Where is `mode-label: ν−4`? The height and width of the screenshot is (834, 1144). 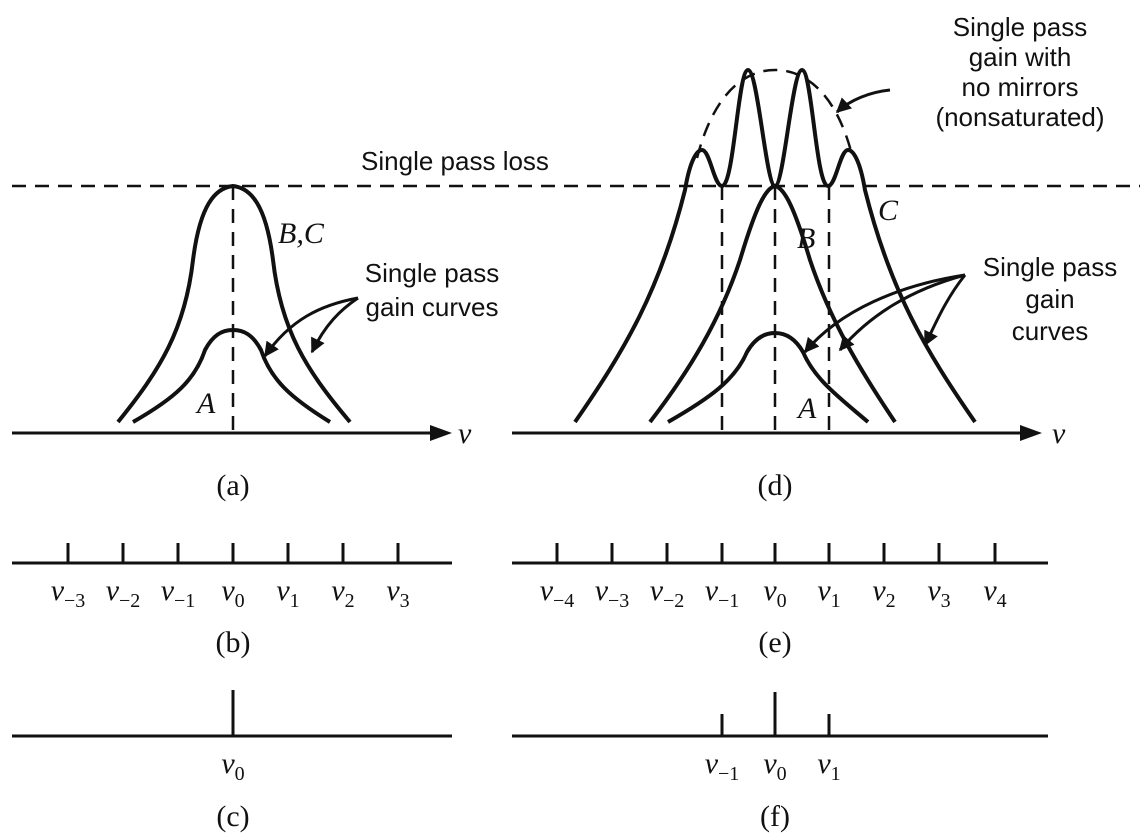
mode-label: ν−4 is located at coordinates (557, 593).